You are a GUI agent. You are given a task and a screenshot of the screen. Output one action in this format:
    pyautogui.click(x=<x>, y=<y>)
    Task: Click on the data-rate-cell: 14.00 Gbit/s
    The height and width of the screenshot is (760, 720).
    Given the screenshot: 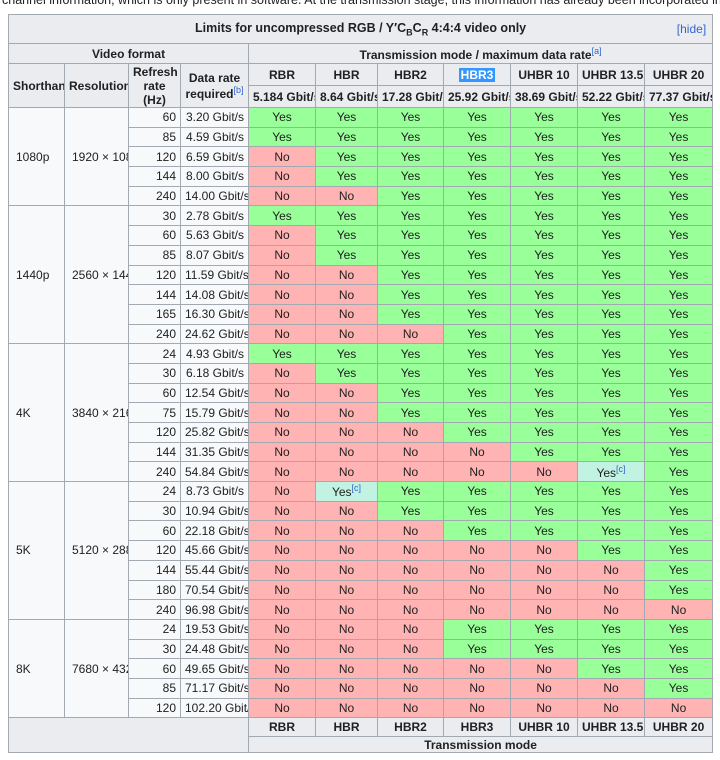 What is the action you would take?
    pyautogui.click(x=214, y=196)
    